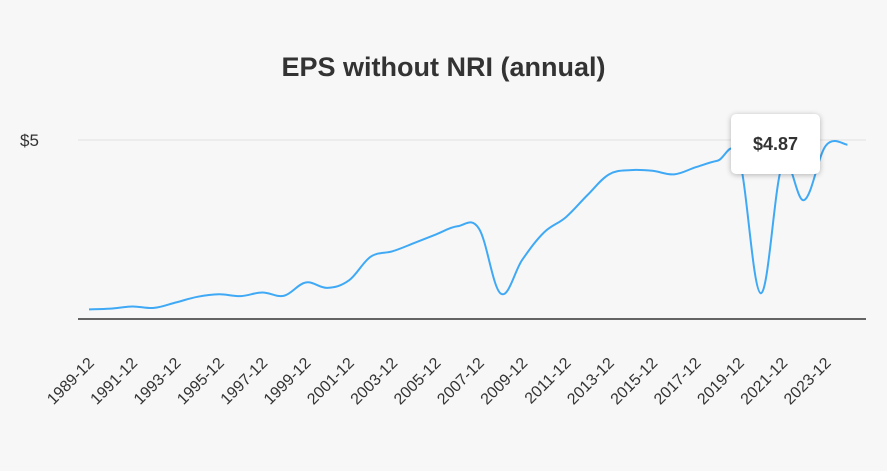  What do you see at coordinates (721, 382) in the screenshot?
I see `x-tick-label: 2019-12` at bounding box center [721, 382].